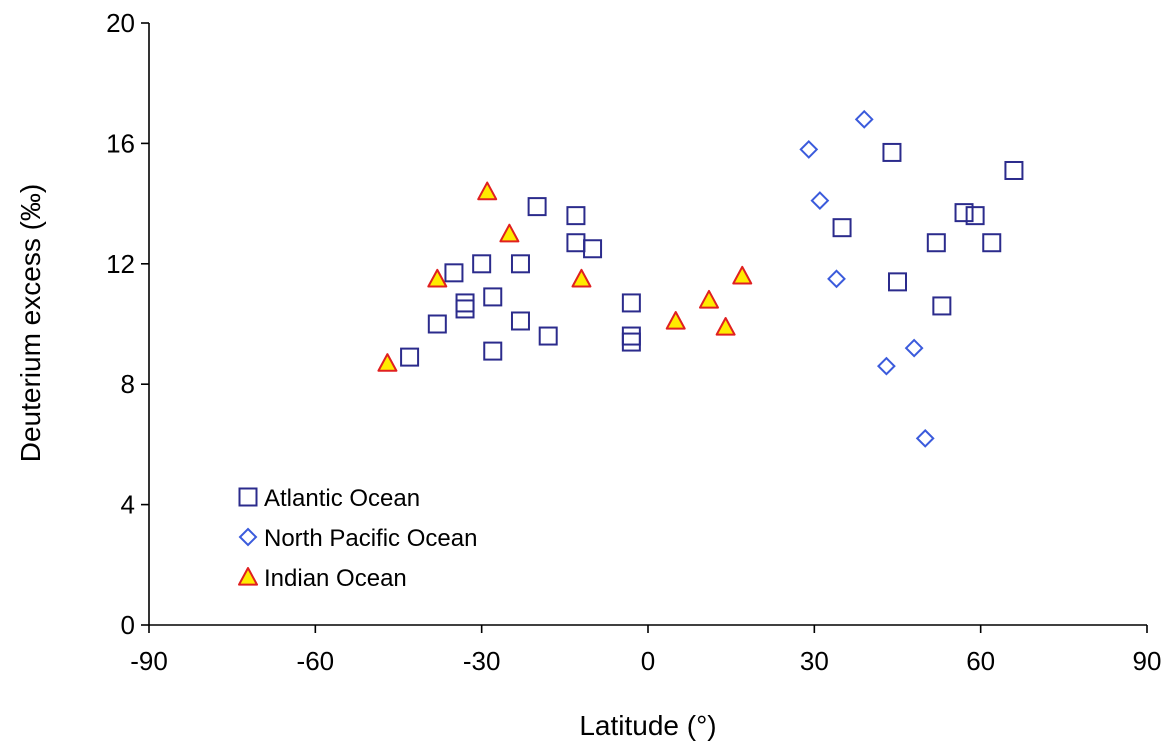  I want to click on y-axis-label: Deuterium excess (‰), so click(30, 323).